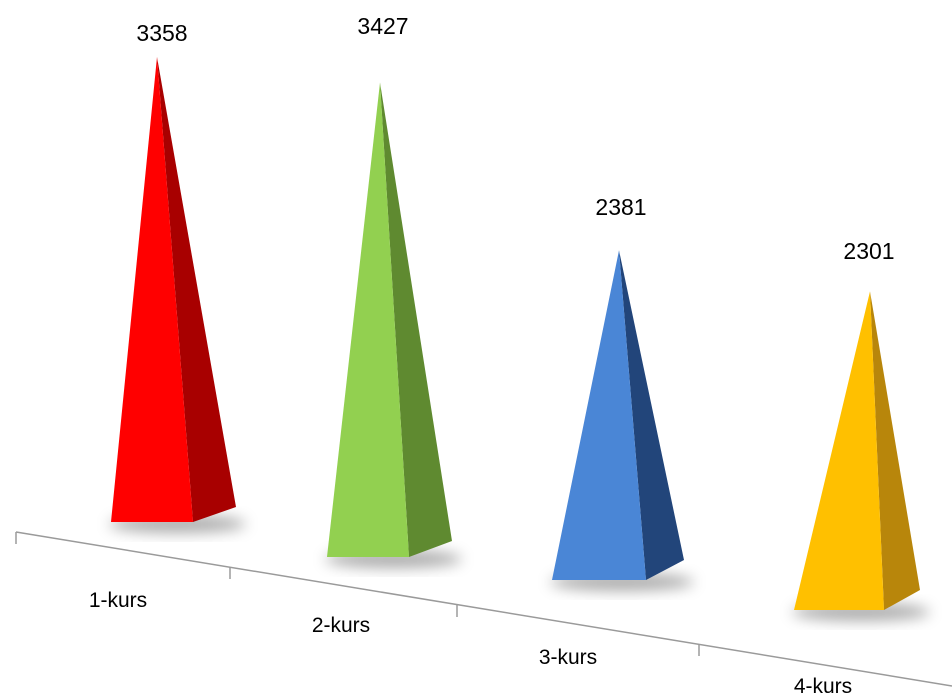 This screenshot has width=952, height=698. I want to click on data-label-4-kurs: 2301, so click(868, 251).